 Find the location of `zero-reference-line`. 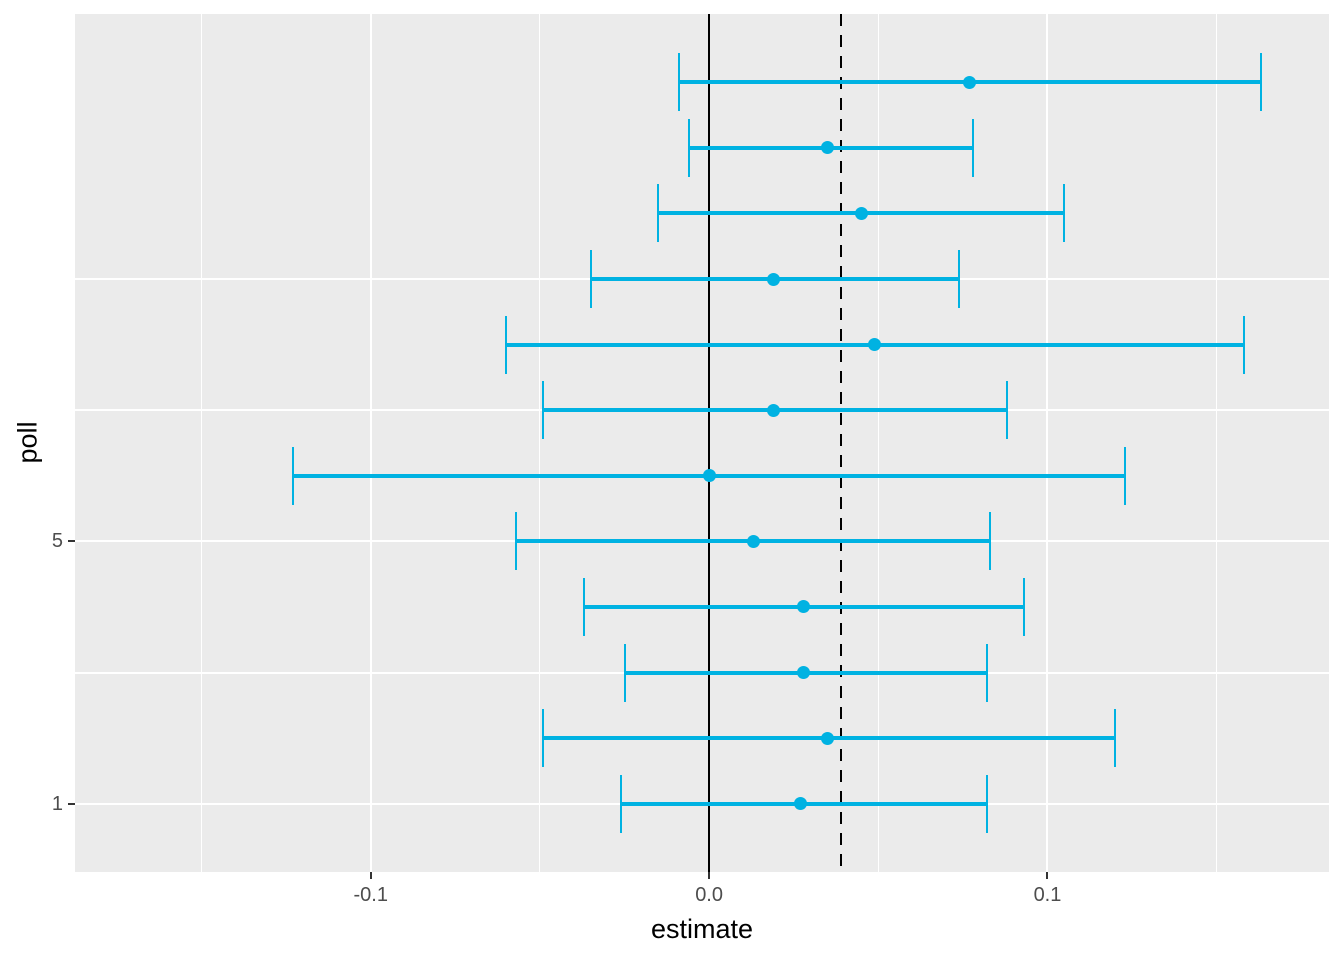

zero-reference-line is located at coordinates (709, 443).